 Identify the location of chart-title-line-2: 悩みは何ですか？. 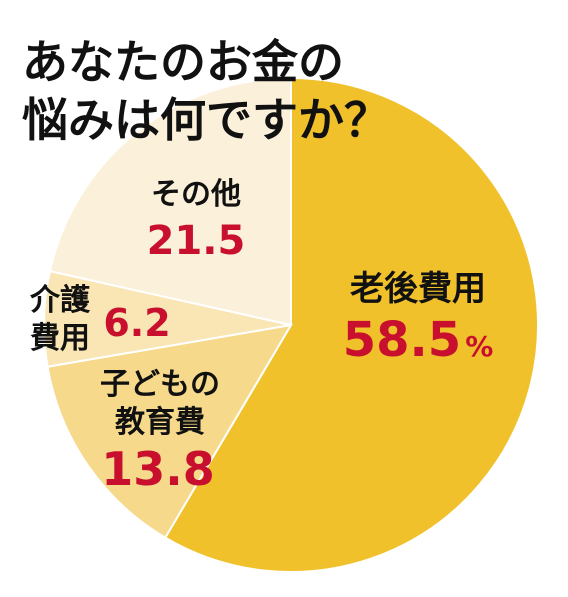
(206, 120).